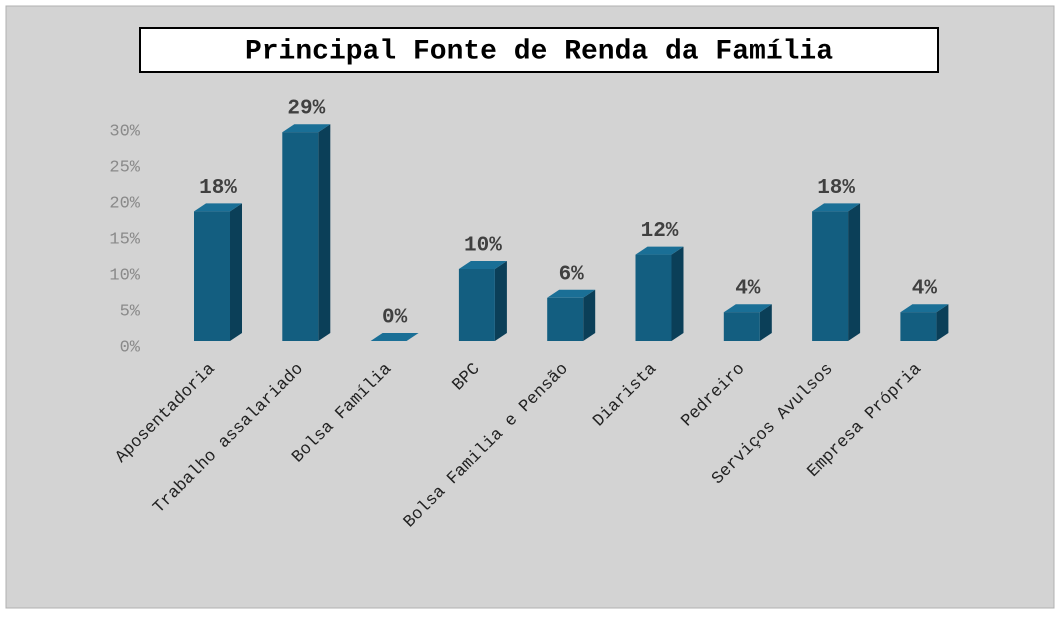 This screenshot has height=619, width=1062. I want to click on y-tick-label: 25%, so click(124, 167).